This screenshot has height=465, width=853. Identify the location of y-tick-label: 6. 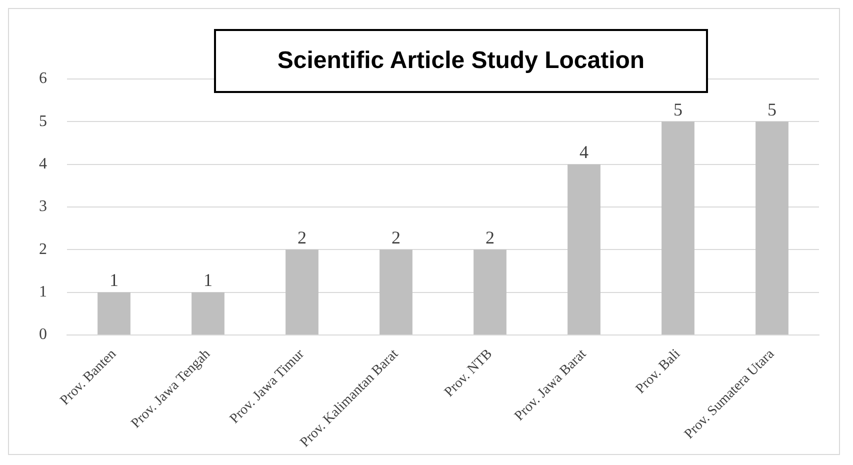
(43, 79).